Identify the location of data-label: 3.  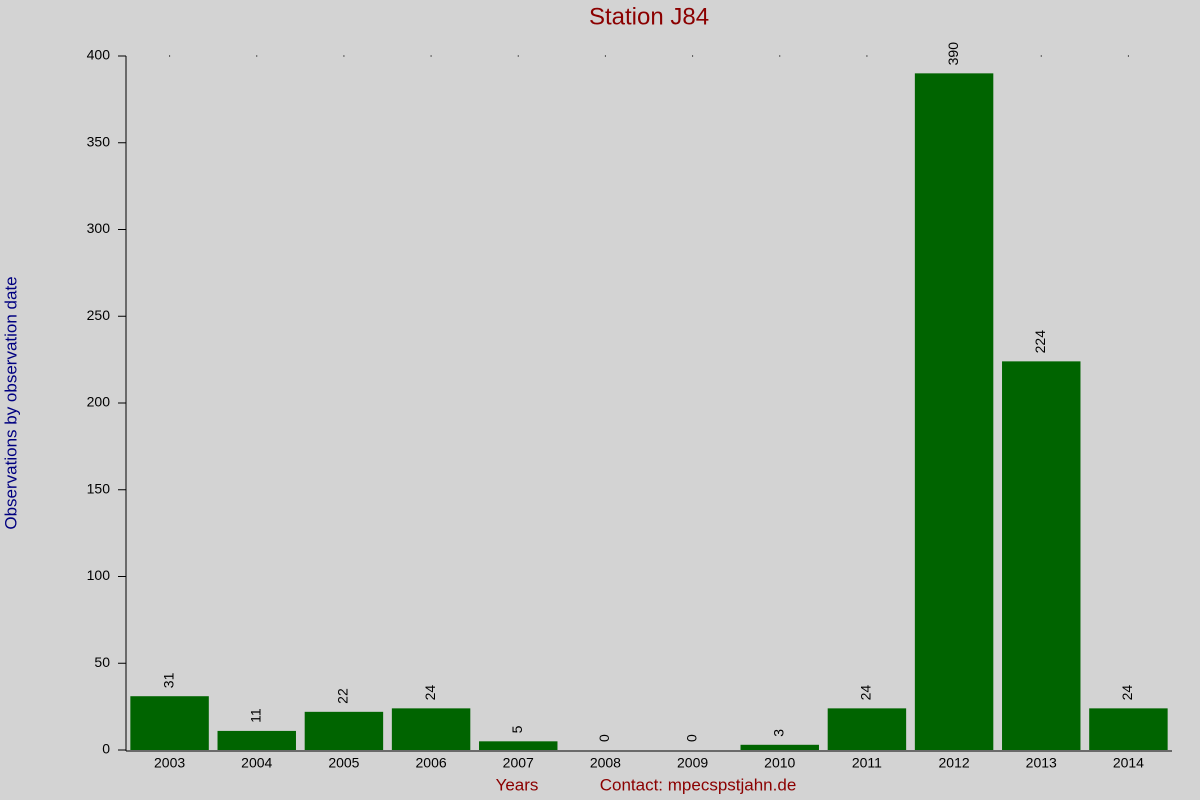
(778, 733).